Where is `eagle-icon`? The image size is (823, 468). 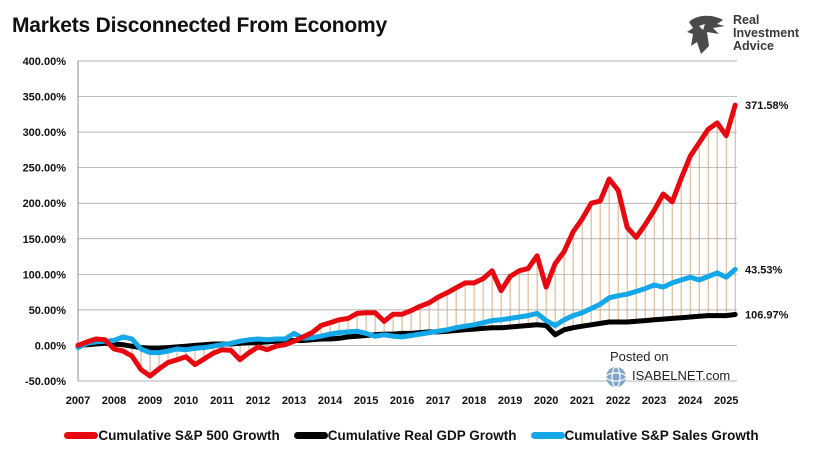
eagle-icon is located at coordinates (706, 35).